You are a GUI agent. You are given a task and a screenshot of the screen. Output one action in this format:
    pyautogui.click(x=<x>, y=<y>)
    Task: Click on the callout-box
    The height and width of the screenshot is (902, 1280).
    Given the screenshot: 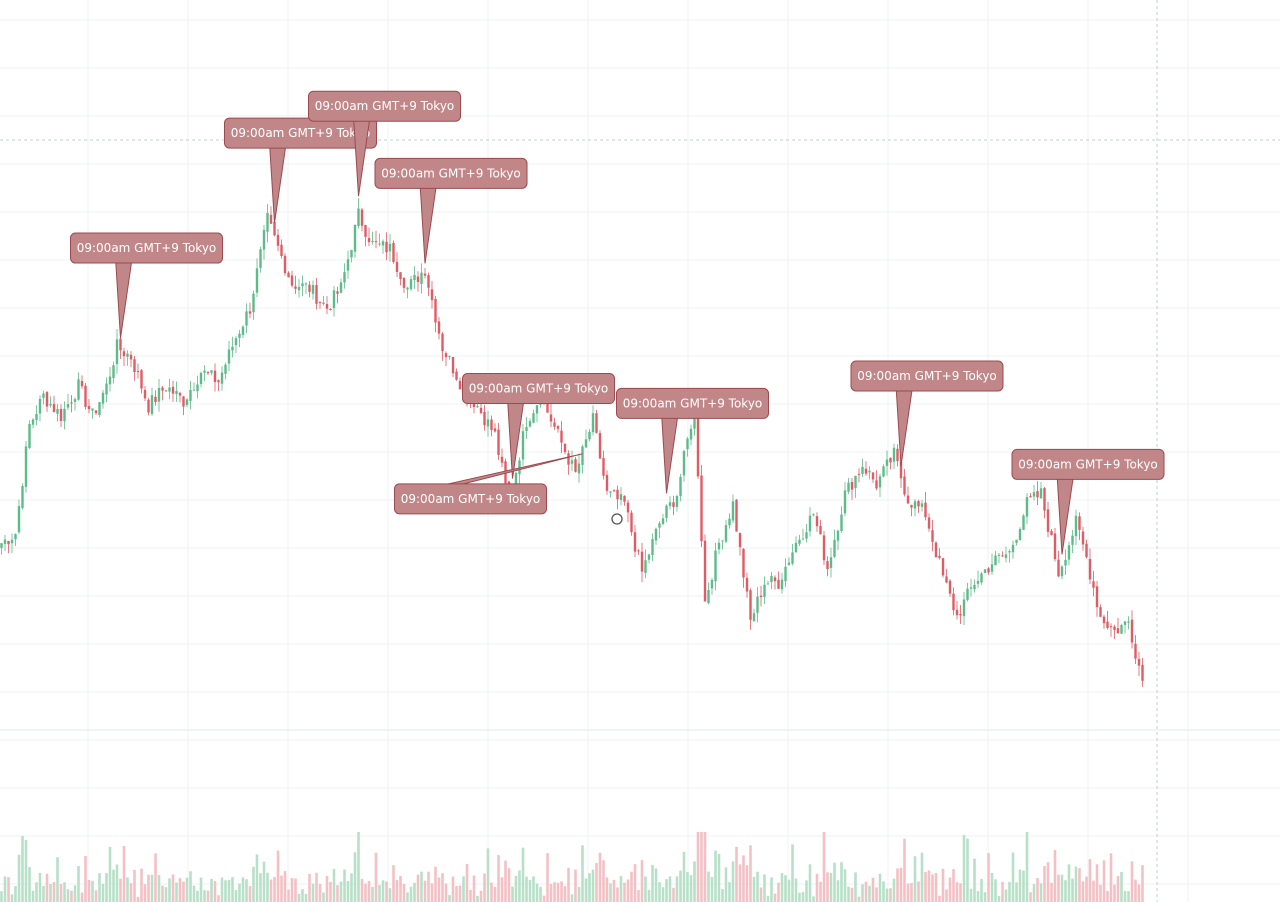 What is the action you would take?
    pyautogui.click(x=692, y=403)
    